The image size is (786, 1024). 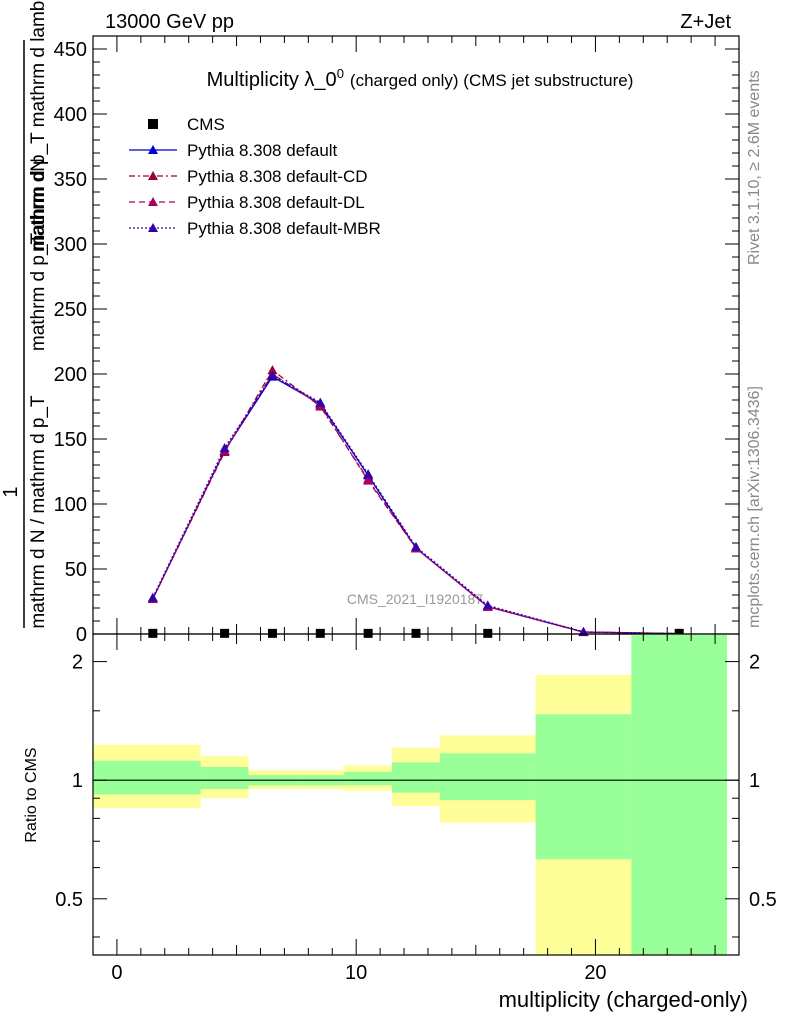 What do you see at coordinates (70, 245) in the screenshot?
I see `main-y-tick-label: 300` at bounding box center [70, 245].